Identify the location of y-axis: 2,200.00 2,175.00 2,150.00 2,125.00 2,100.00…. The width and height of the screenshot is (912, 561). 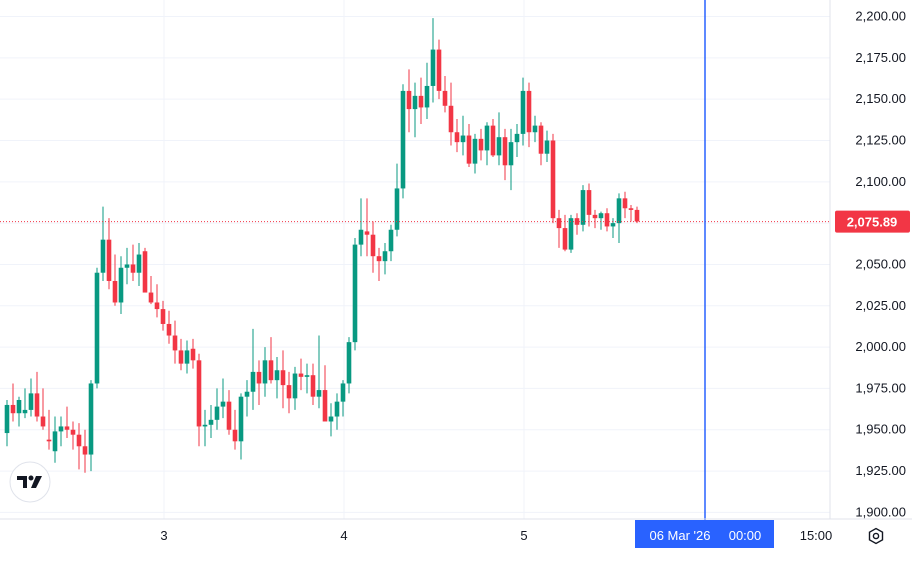
(880, 264).